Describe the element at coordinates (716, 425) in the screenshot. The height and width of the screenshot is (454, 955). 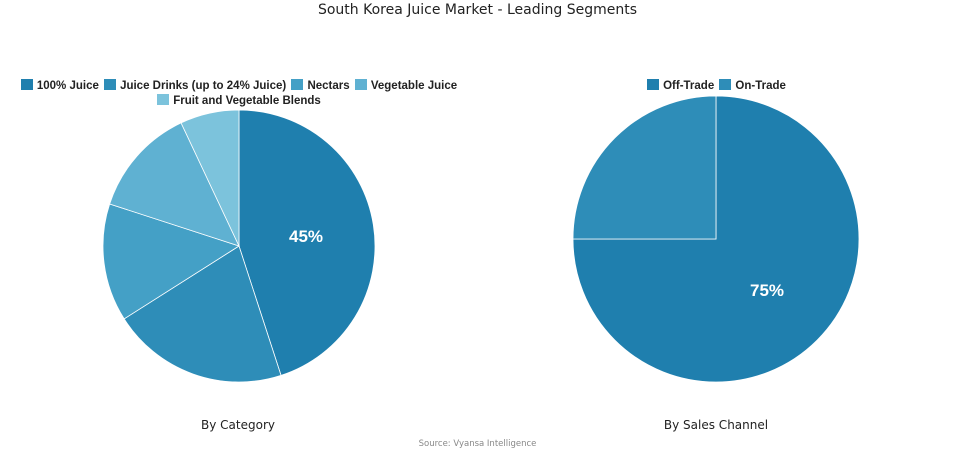
I see `channel-subtitle: By Sales Channel` at that location.